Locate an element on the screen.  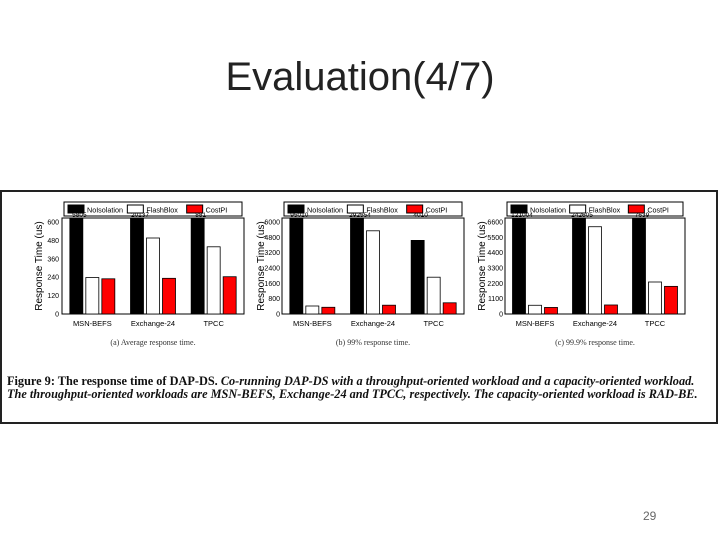
panel-3-ytick-6: 1100 is located at coordinates (495, 299).